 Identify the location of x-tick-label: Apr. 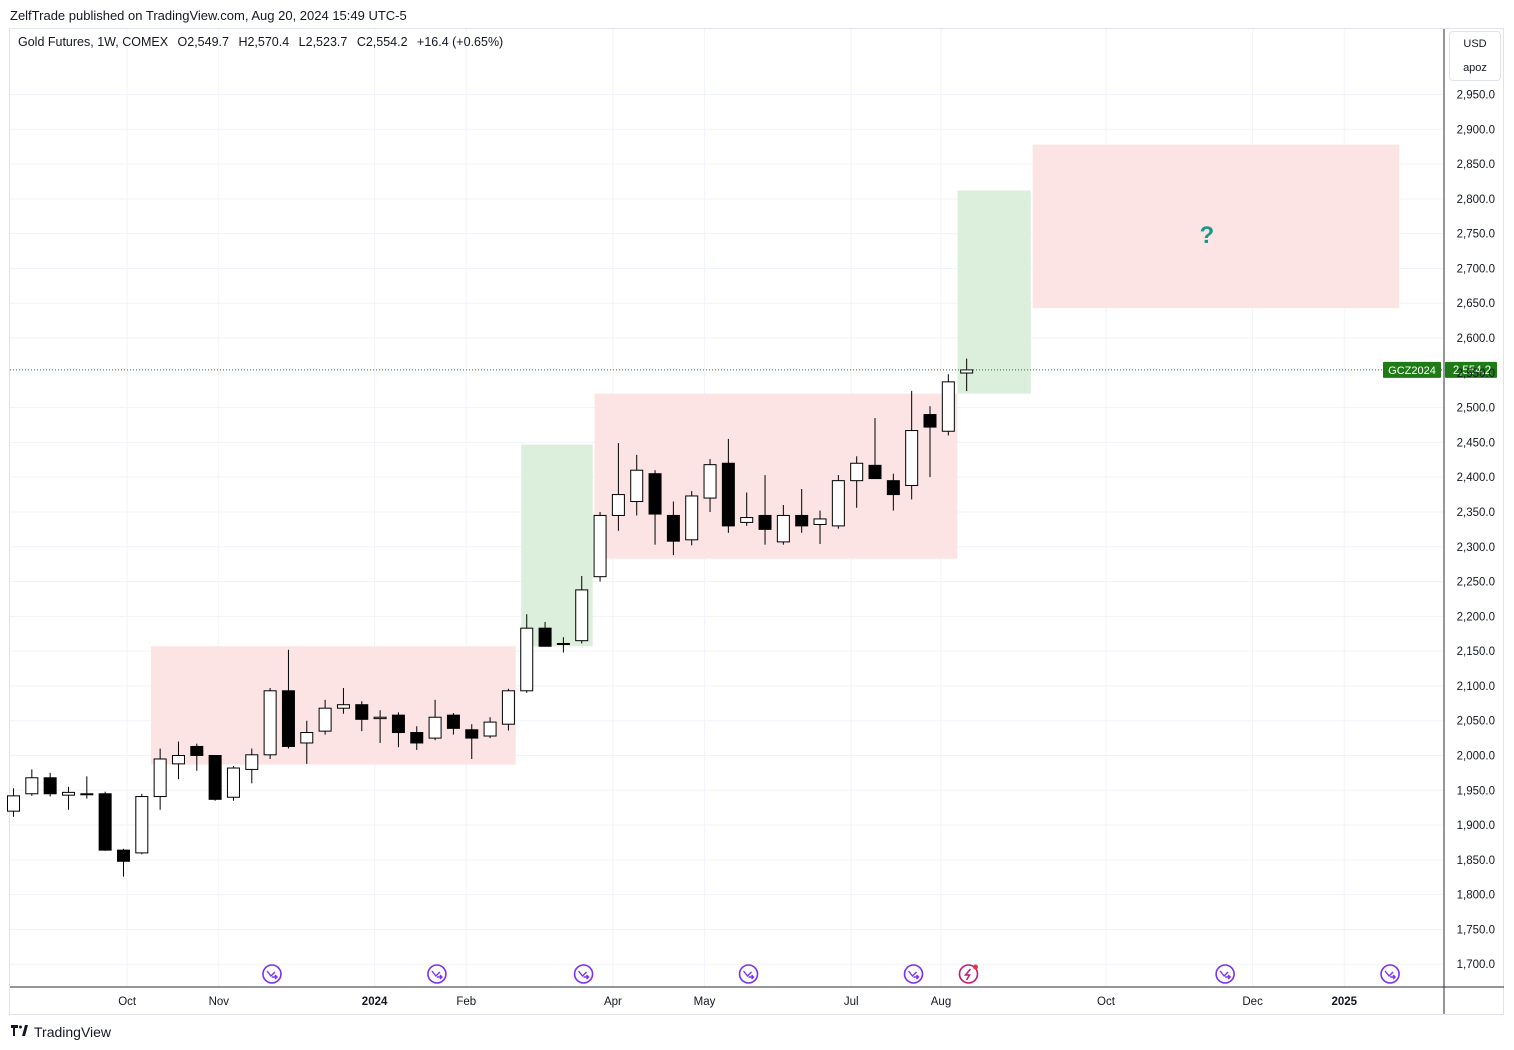
(613, 1002).